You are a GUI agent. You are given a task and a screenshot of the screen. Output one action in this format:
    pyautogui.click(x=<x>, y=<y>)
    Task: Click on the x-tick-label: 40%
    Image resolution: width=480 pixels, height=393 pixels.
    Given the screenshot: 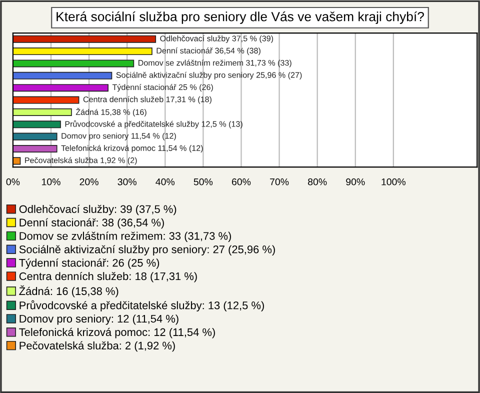 What is the action you would take?
    pyautogui.click(x=165, y=182)
    